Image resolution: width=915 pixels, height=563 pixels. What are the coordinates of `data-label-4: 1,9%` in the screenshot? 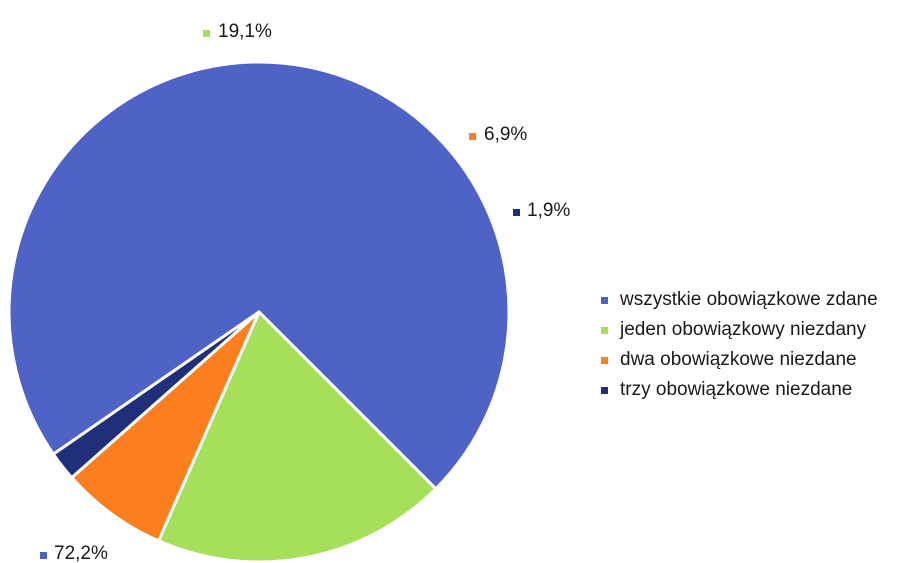 It's located at (541, 210).